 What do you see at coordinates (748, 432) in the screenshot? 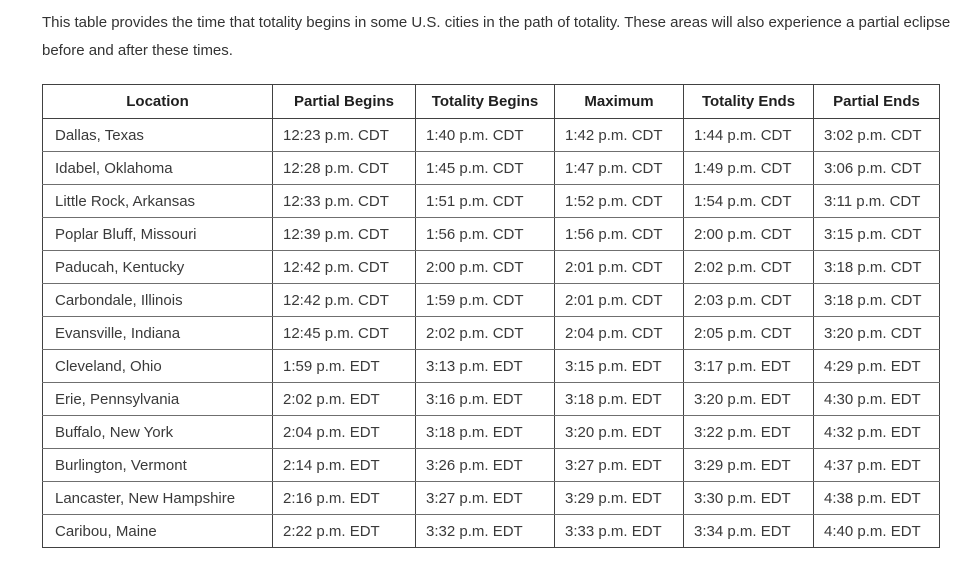
I see `cell-time: 3:22 p.m. EDT` at bounding box center [748, 432].